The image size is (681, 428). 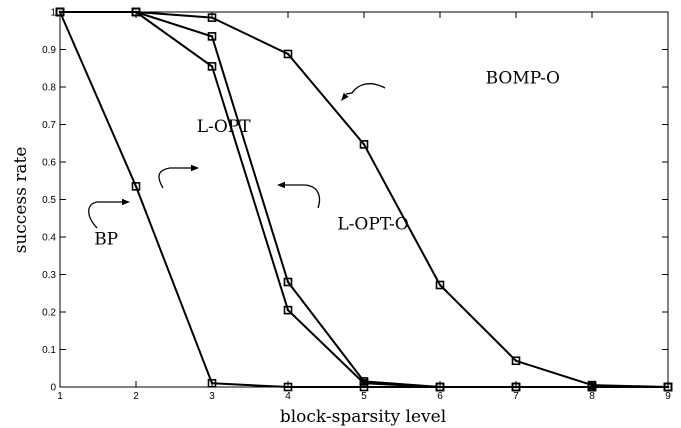 What do you see at coordinates (126, 202) in the screenshot?
I see `bp-arrowhead` at bounding box center [126, 202].